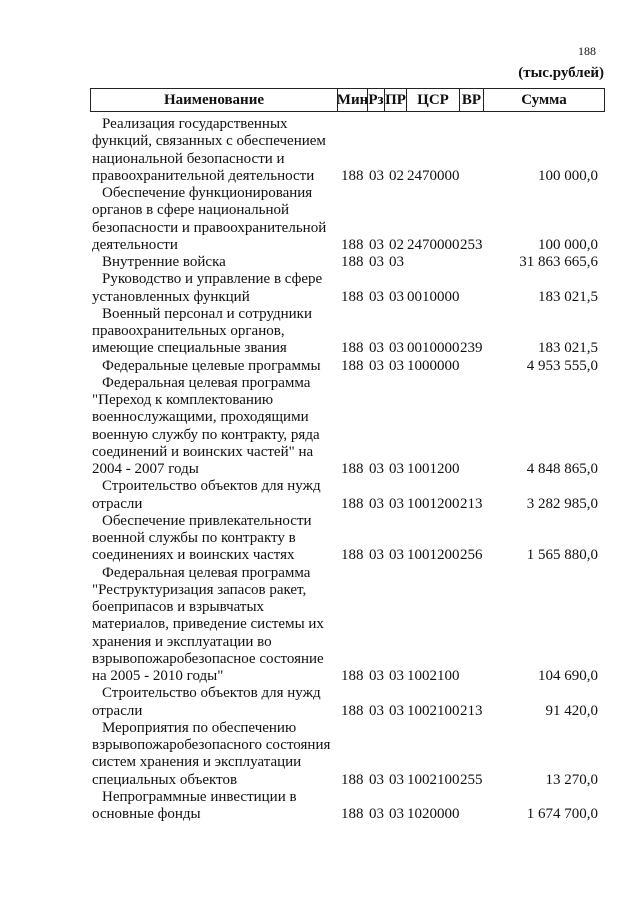  Describe the element at coordinates (209, 227) in the screenshot. I see `row-name-line: безопасности и правоохранительной` at that location.